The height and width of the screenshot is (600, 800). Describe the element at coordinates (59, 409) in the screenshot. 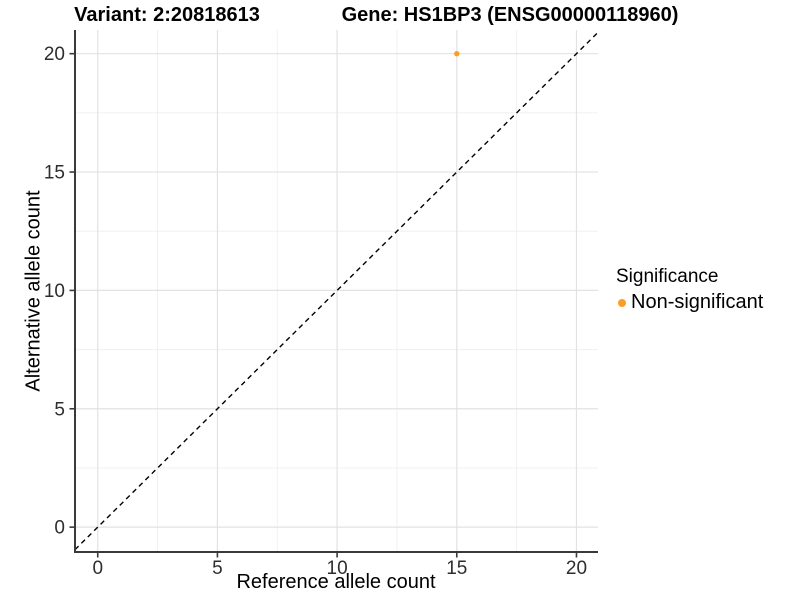

I see `y-tick-label: 5` at that location.